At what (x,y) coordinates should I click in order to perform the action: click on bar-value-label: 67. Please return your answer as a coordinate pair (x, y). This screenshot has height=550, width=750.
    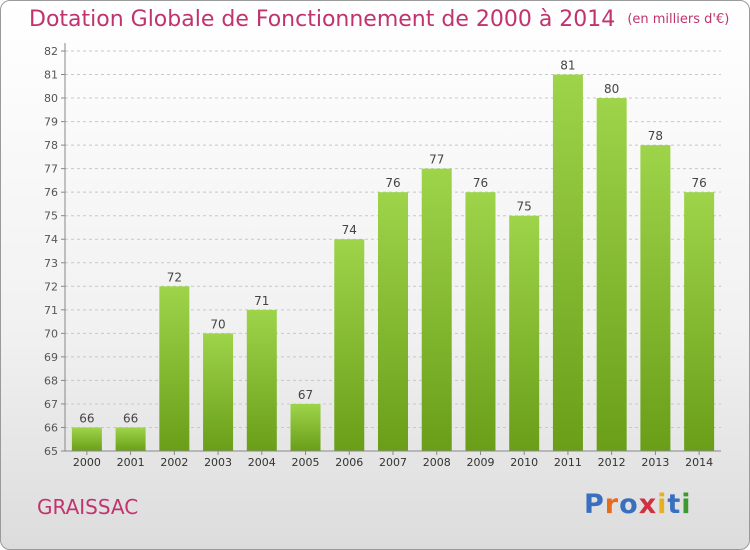
    Looking at the image, I should click on (305, 395).